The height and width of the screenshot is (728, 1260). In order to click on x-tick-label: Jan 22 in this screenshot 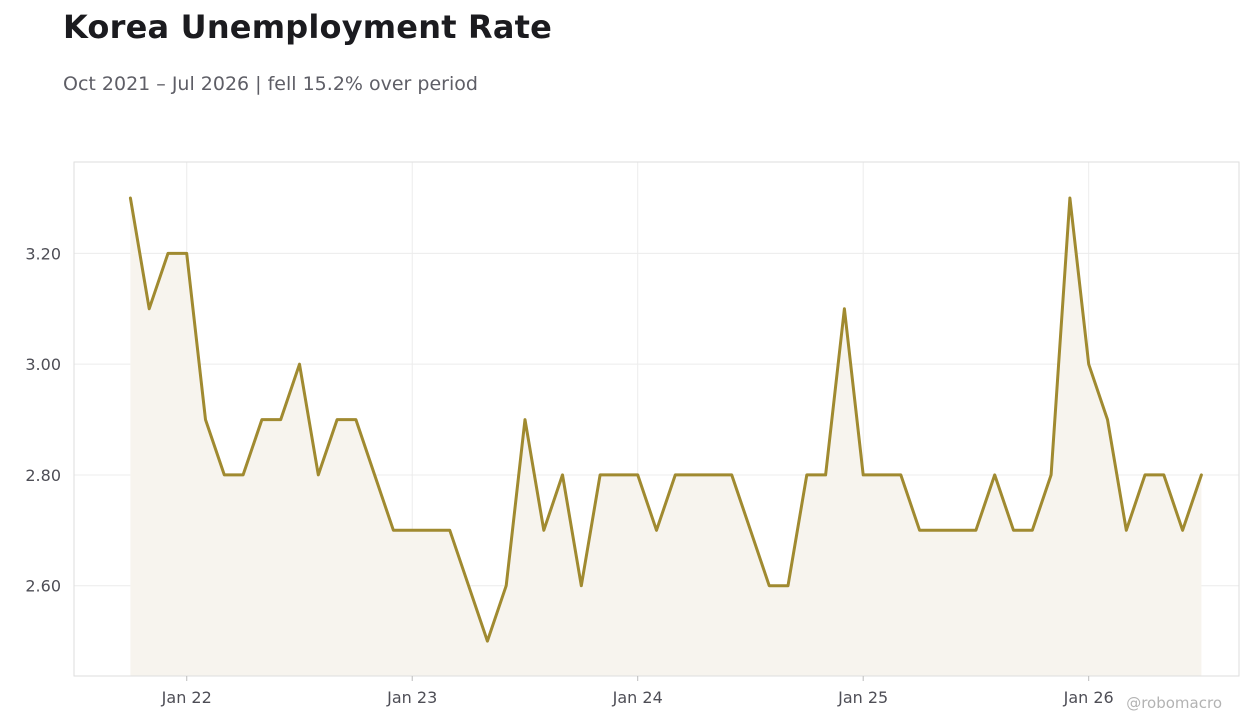, I will do `click(186, 697)`.